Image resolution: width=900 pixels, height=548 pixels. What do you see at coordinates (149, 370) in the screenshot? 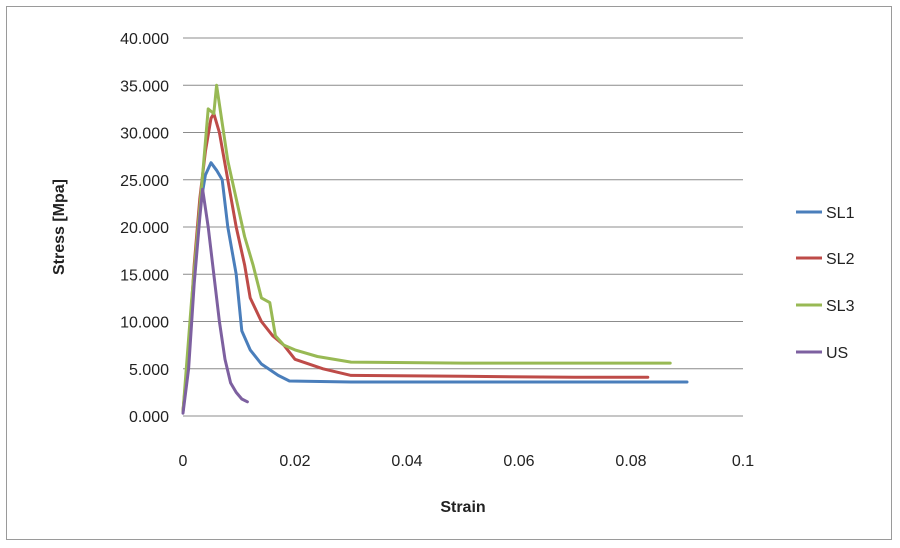
I see `y-tick-label: 5.000` at bounding box center [149, 370].